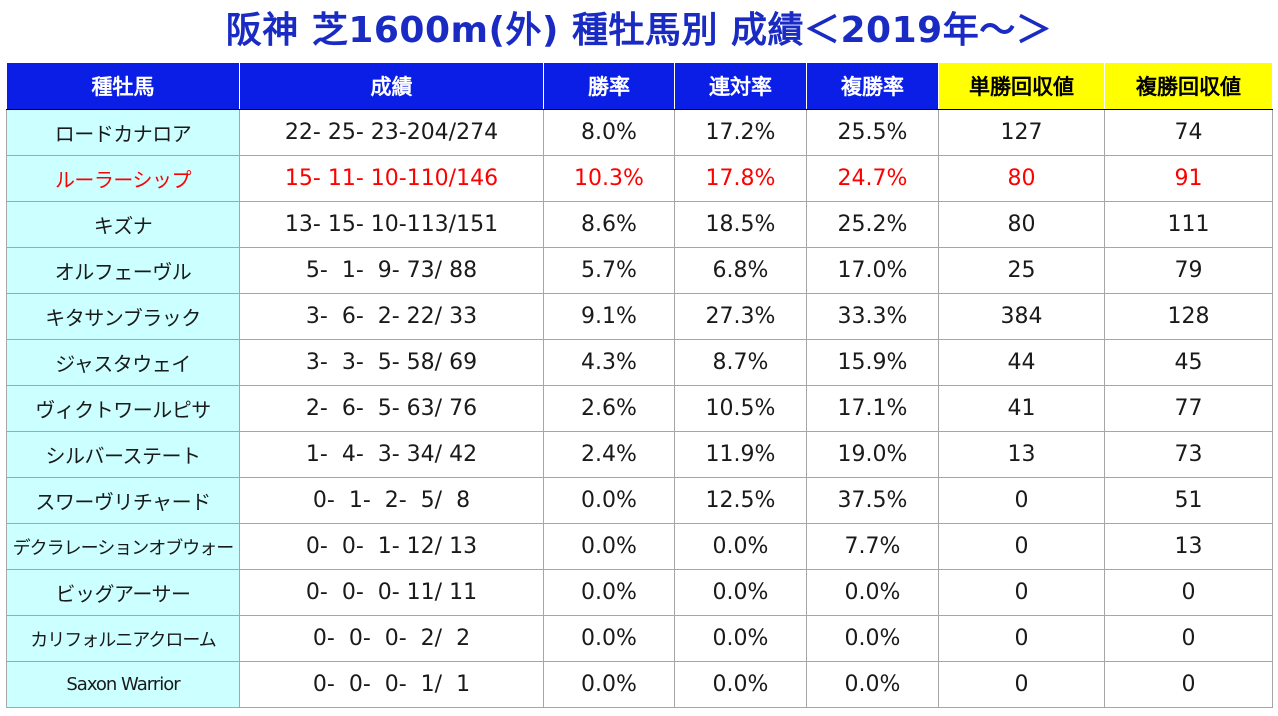 The width and height of the screenshot is (1278, 716). I want to click on win-rate-cell: 9.1%, so click(609, 316).